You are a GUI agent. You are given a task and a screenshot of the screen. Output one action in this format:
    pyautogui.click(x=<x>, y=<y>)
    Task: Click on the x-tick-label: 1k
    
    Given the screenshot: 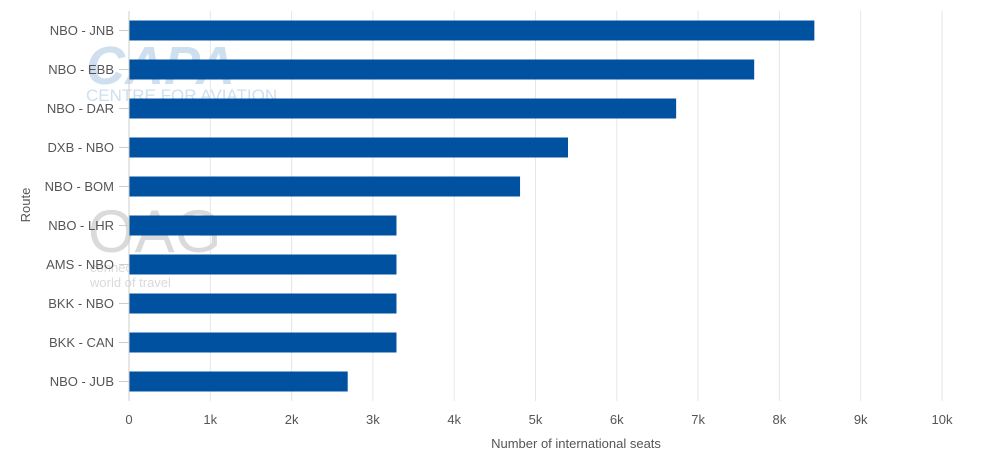 What is the action you would take?
    pyautogui.click(x=210, y=419)
    